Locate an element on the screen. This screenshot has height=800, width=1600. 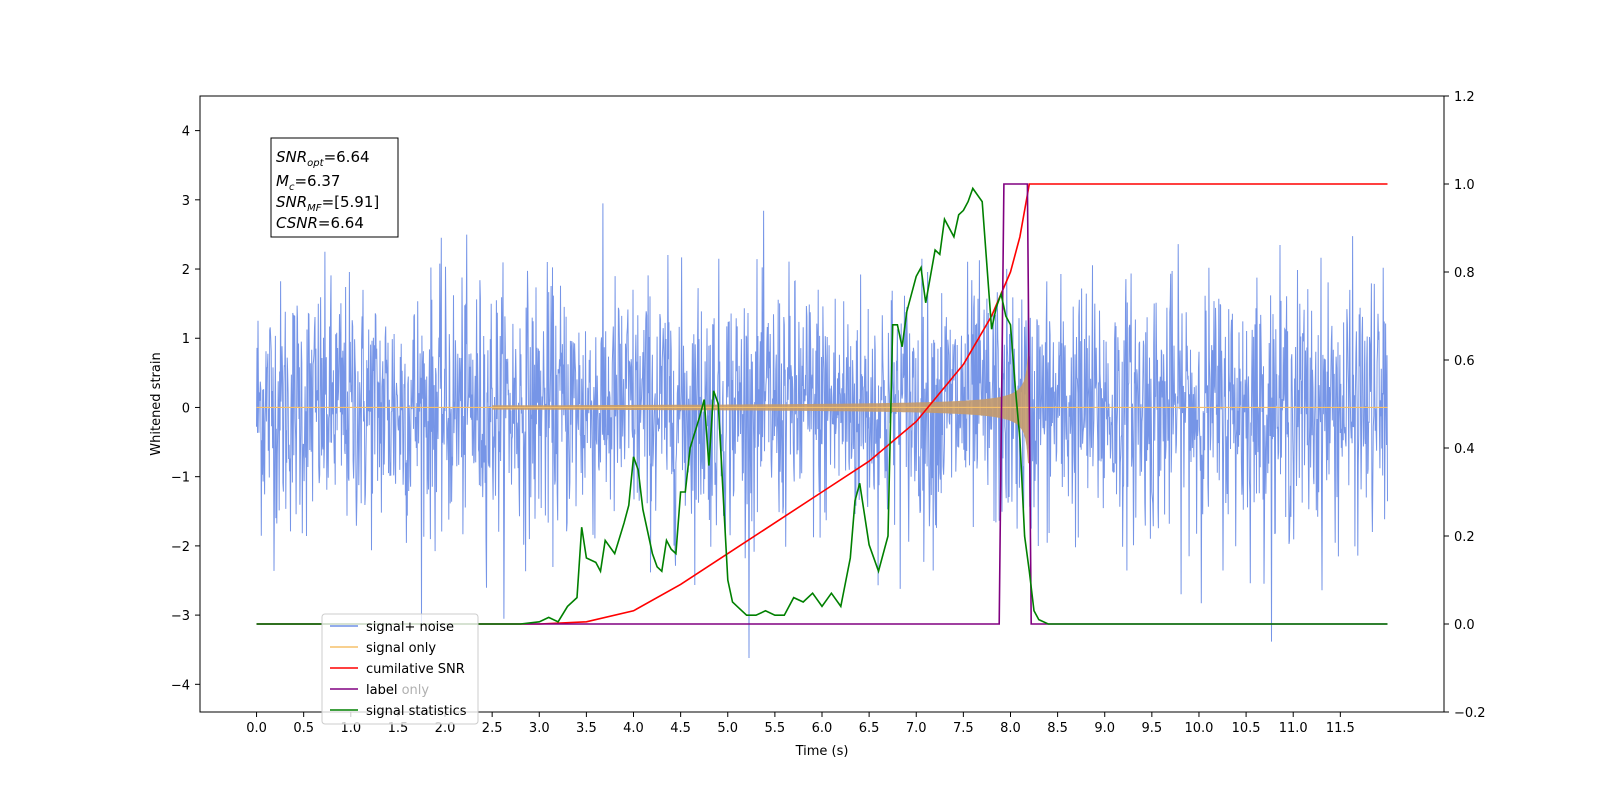
legend-frame is located at coordinates (400, 669).